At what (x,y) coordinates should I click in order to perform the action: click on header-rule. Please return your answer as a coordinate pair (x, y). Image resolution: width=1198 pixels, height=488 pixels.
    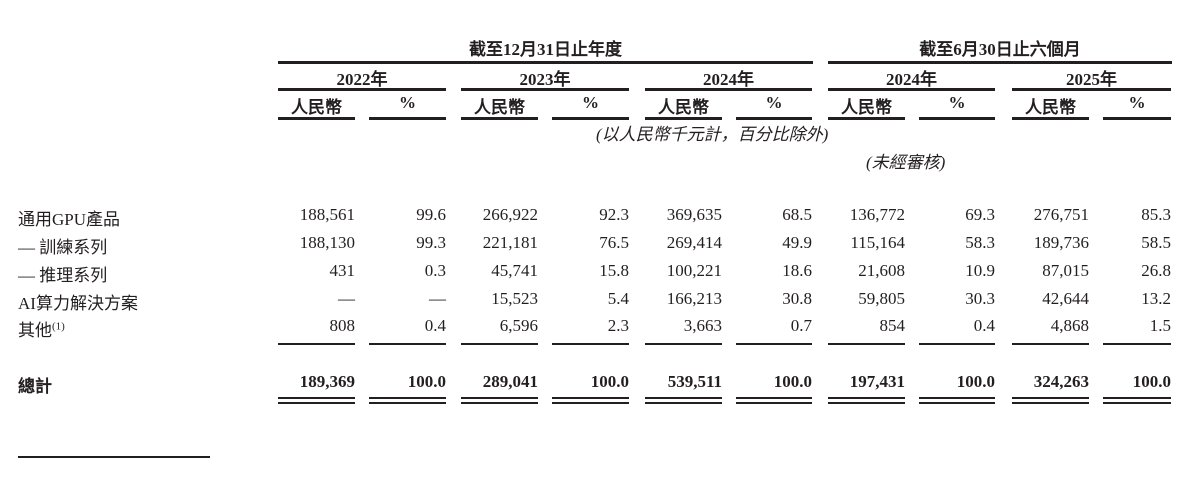
    Looking at the image, I should click on (545, 62).